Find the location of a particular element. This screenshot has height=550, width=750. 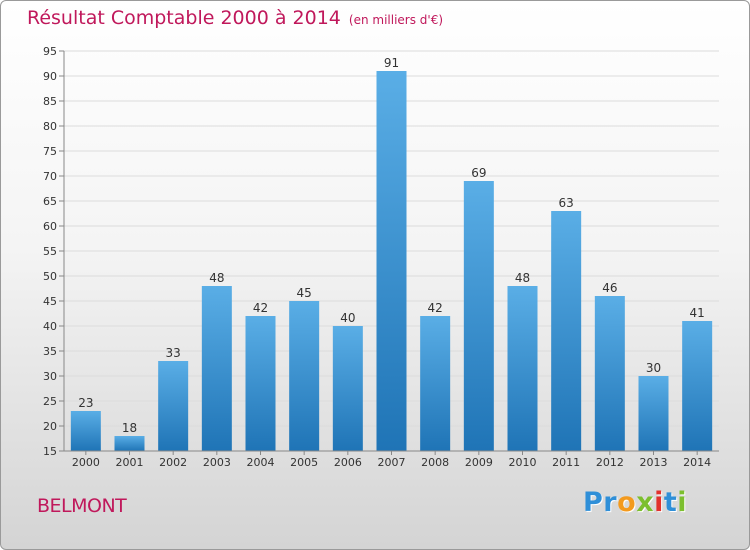

y-tick-label: 70 is located at coordinates (50, 176).